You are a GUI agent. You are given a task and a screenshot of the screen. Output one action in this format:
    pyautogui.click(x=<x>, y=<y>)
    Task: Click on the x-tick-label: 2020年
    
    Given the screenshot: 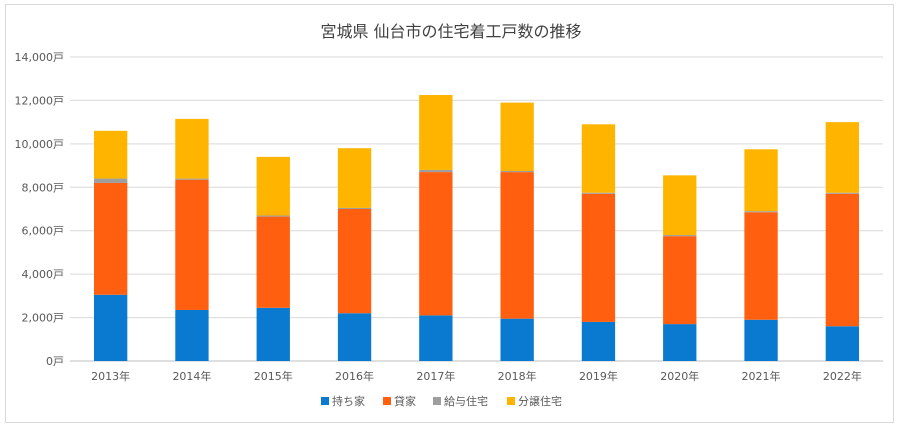 What is the action you would take?
    pyautogui.click(x=679, y=376)
    